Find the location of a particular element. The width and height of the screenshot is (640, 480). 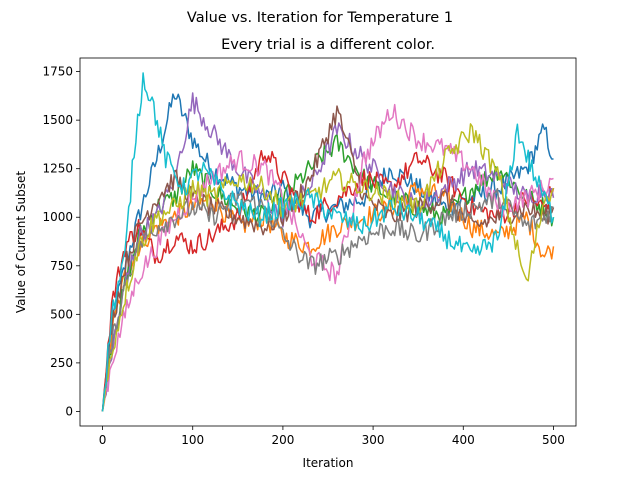

y-tick-label: 1750 is located at coordinates (57, 72).